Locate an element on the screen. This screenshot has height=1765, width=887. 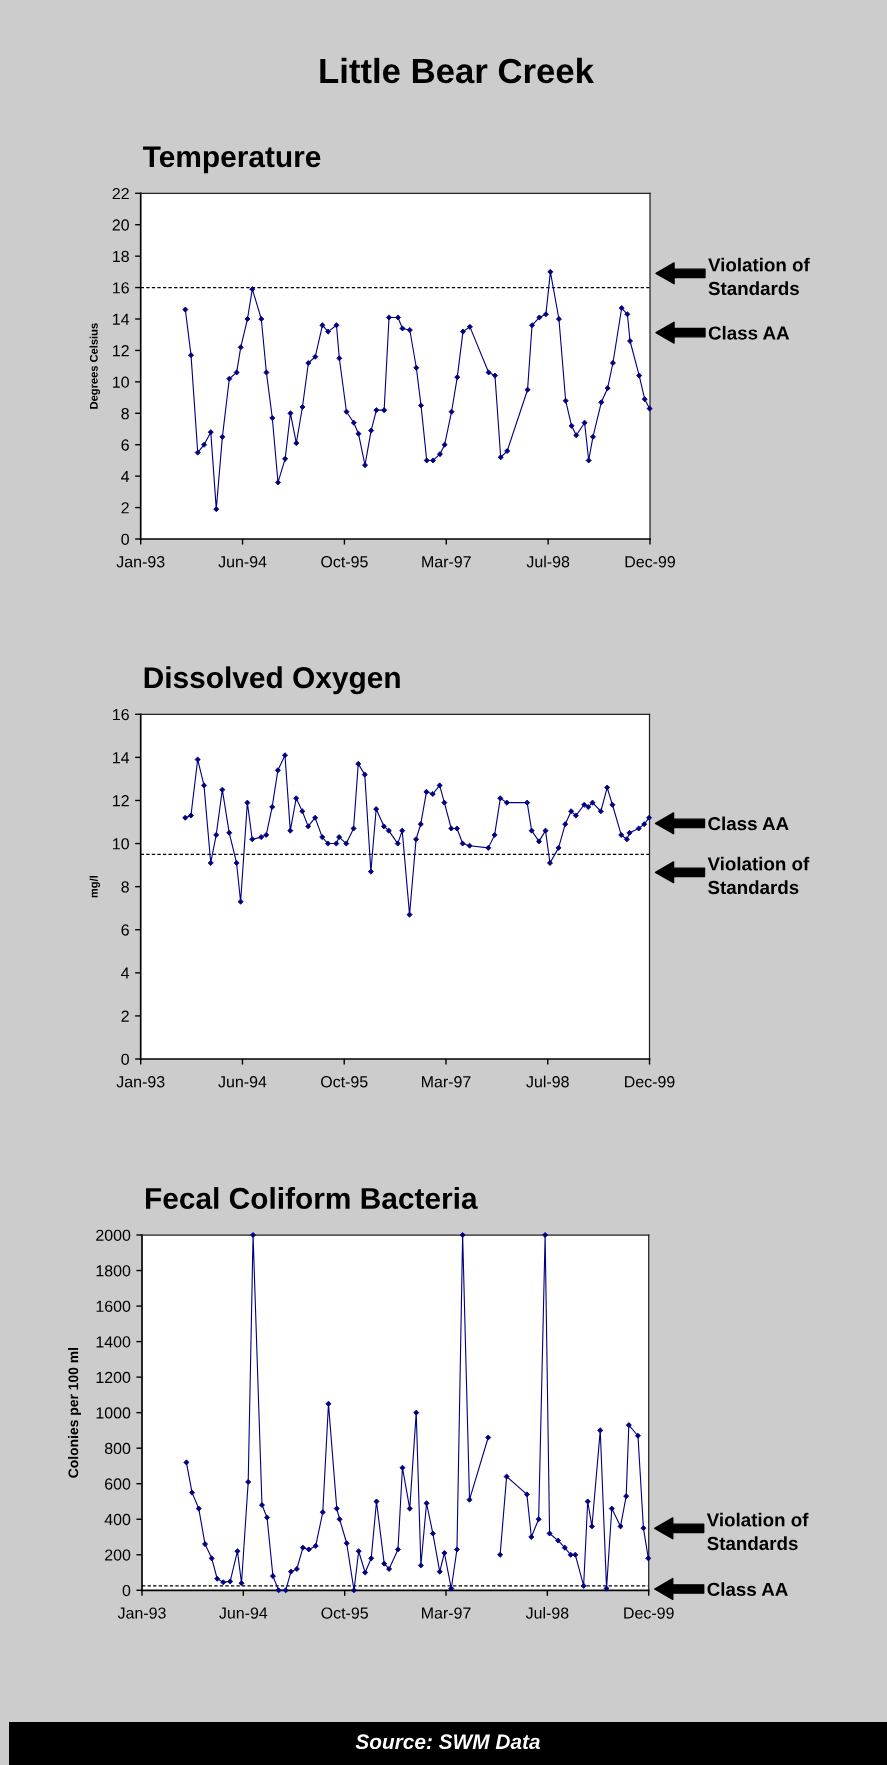
y-tick-label: 800 is located at coordinates (117, 1448).